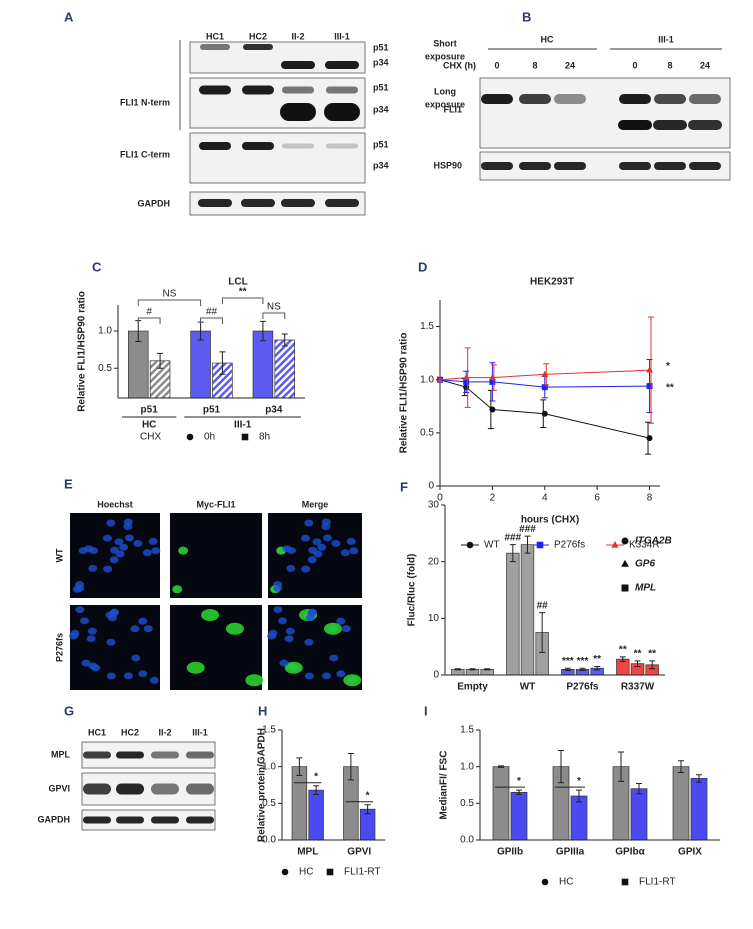  I want to click on label: C, so click(97, 266).